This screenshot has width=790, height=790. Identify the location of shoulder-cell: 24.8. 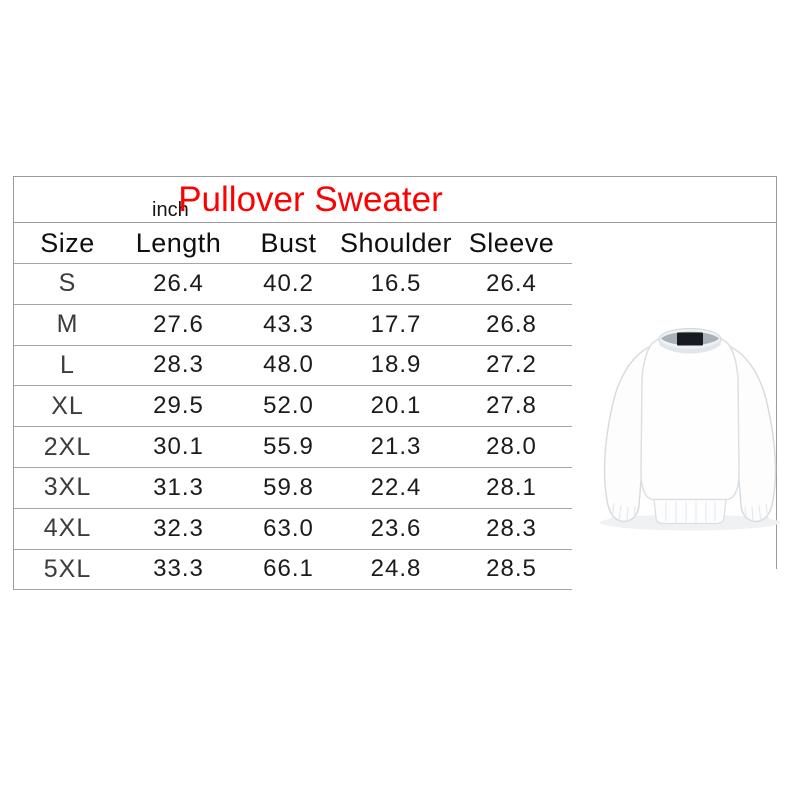
(396, 569).